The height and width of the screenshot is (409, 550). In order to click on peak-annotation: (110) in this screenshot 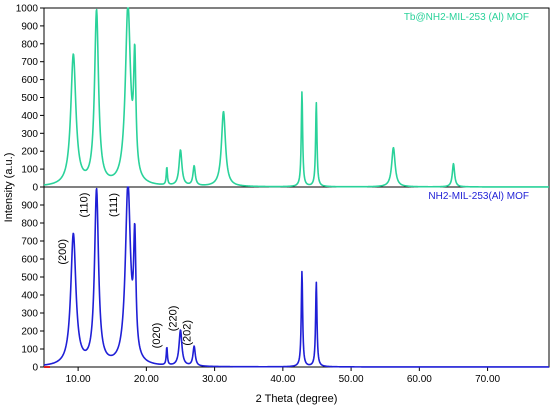, I will do `click(85, 205)`.